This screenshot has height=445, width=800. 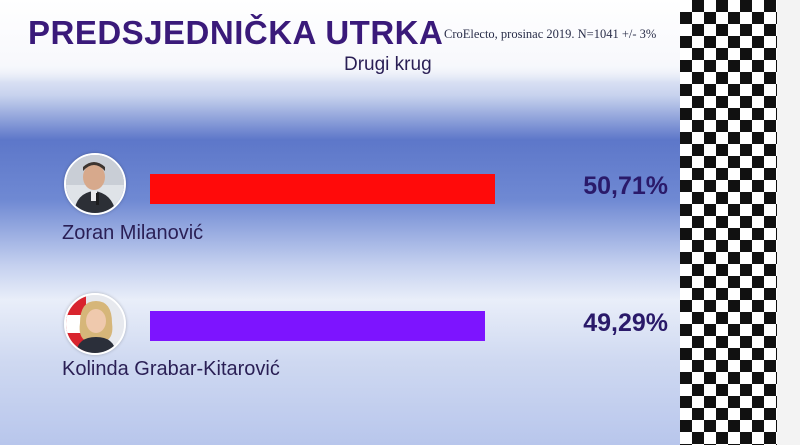 What do you see at coordinates (171, 369) in the screenshot?
I see `candidate-name: Kolinda Grabar-Kitarović` at bounding box center [171, 369].